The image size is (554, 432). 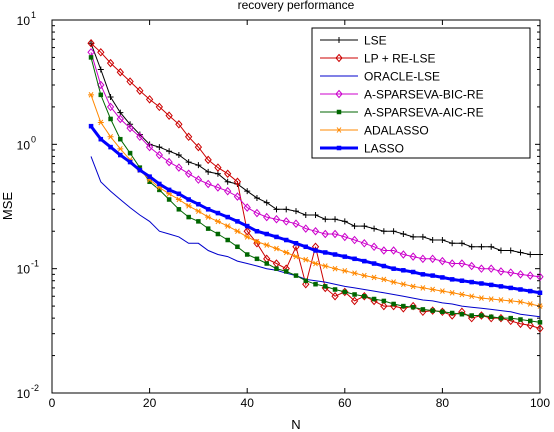 I want to click on chart-title: recovery performance, so click(x=296, y=6).